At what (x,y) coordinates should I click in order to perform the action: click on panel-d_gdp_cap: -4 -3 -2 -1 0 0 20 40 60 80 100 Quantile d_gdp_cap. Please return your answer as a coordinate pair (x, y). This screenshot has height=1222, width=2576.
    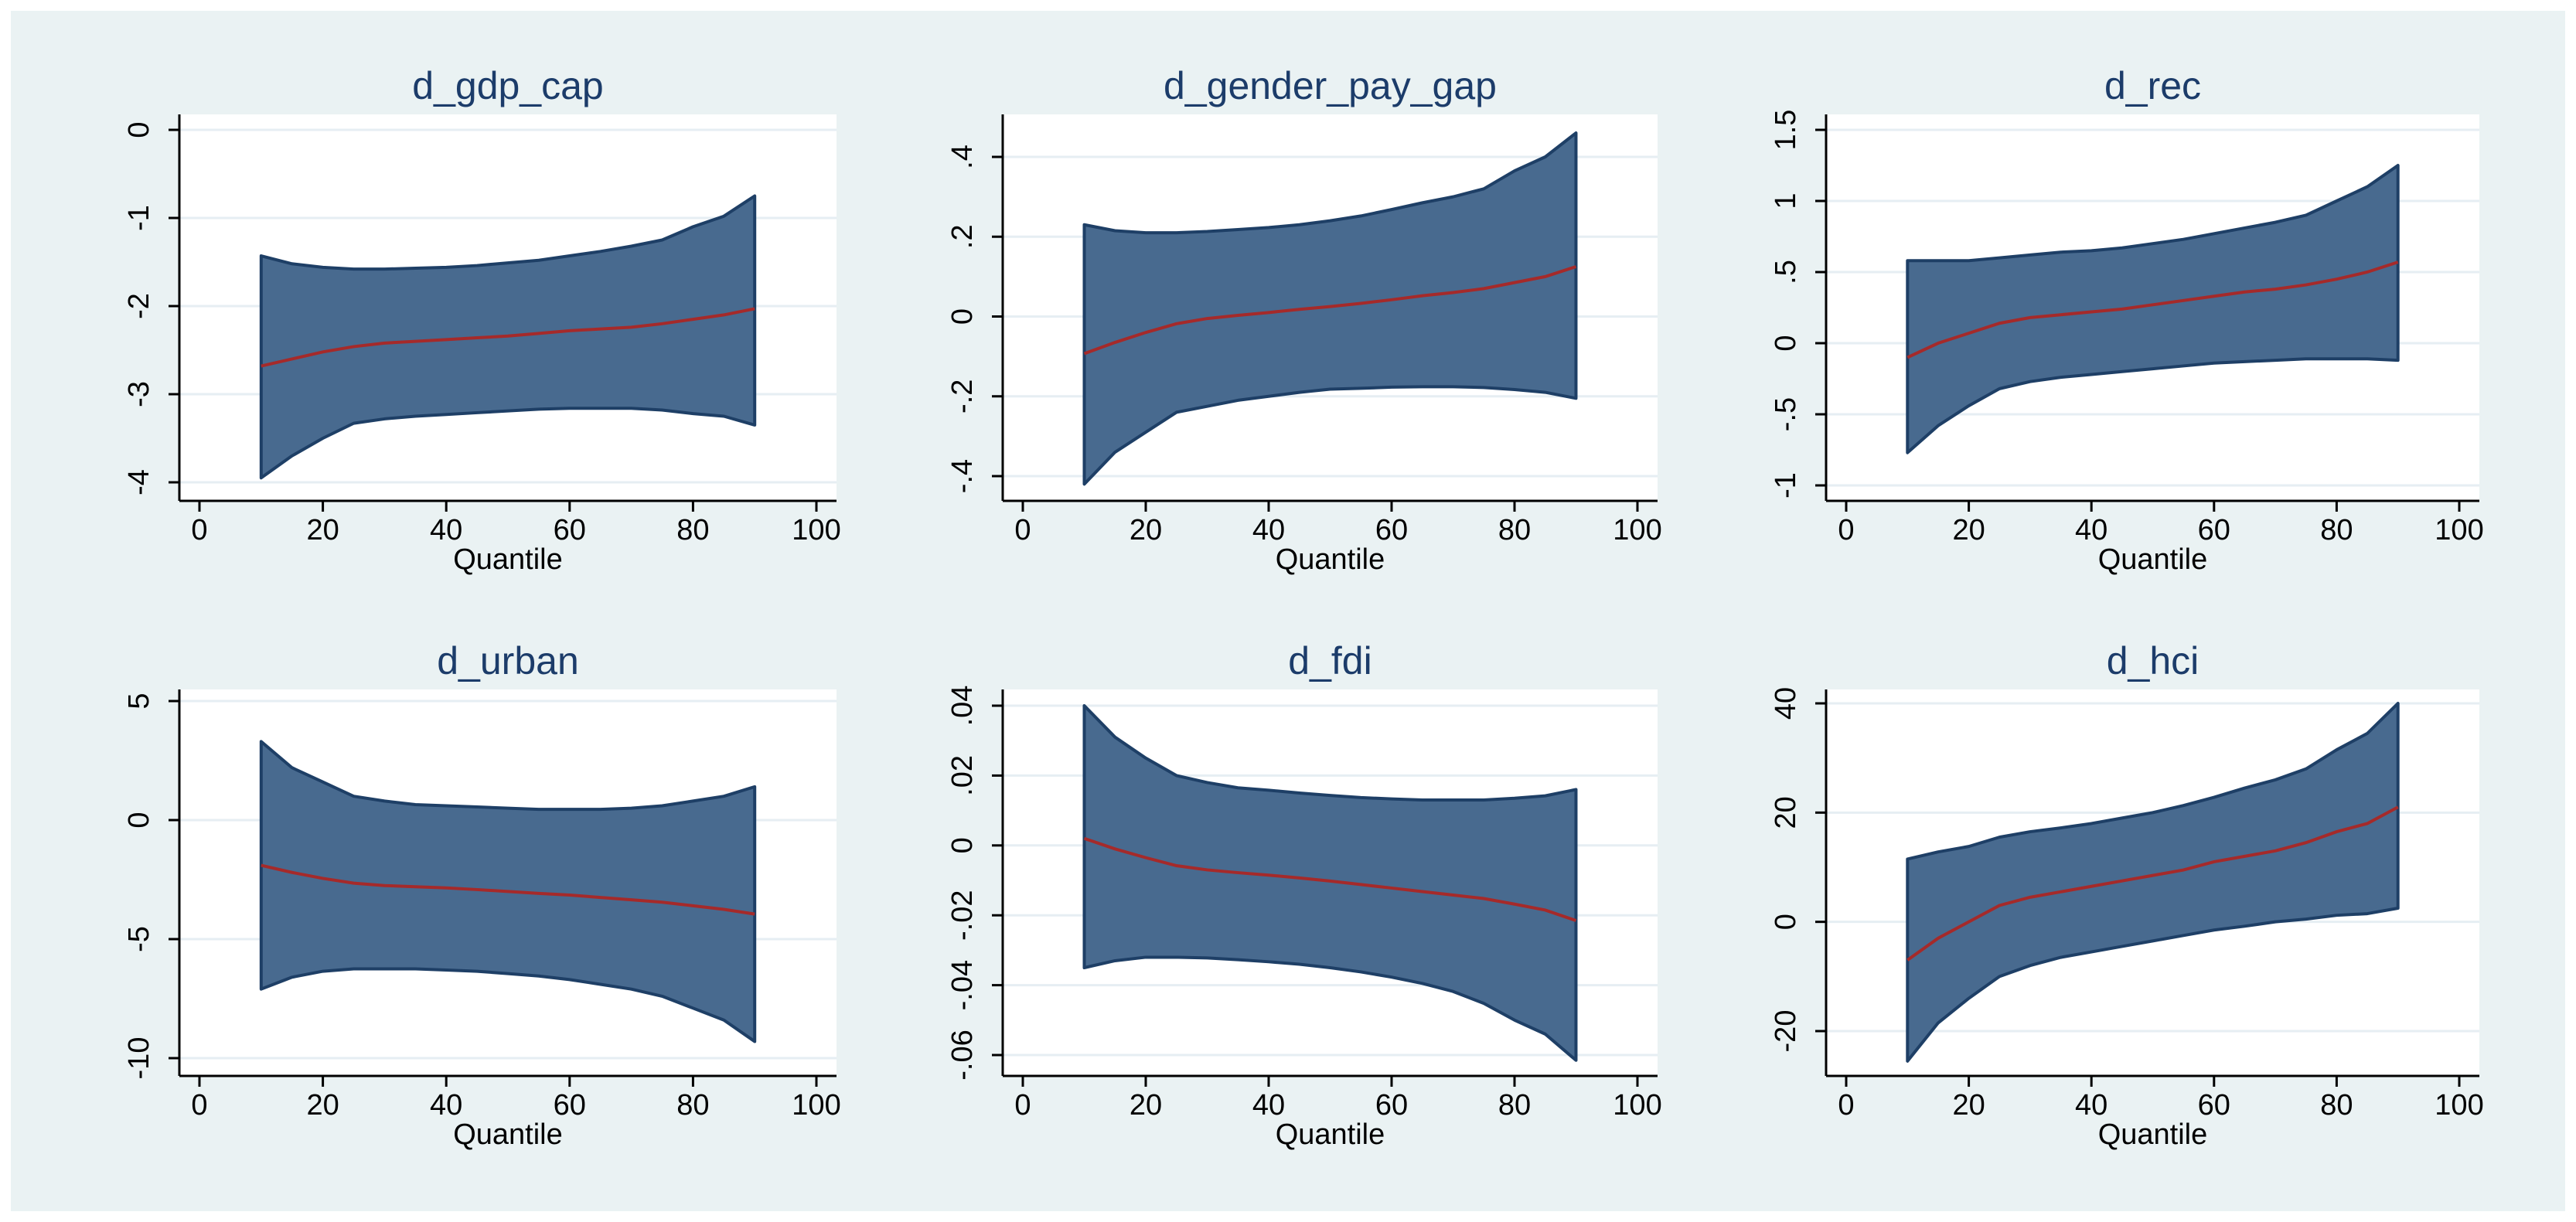
    Looking at the image, I should click on (482, 320).